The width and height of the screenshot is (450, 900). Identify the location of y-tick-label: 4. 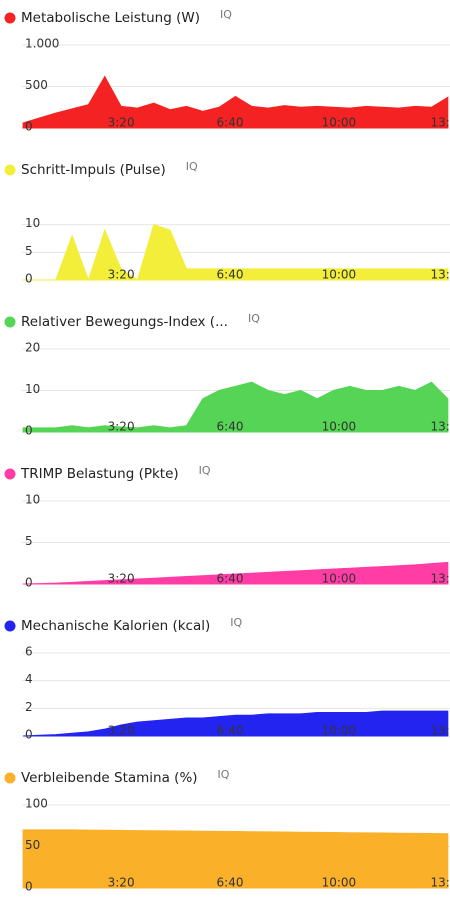
(29, 679).